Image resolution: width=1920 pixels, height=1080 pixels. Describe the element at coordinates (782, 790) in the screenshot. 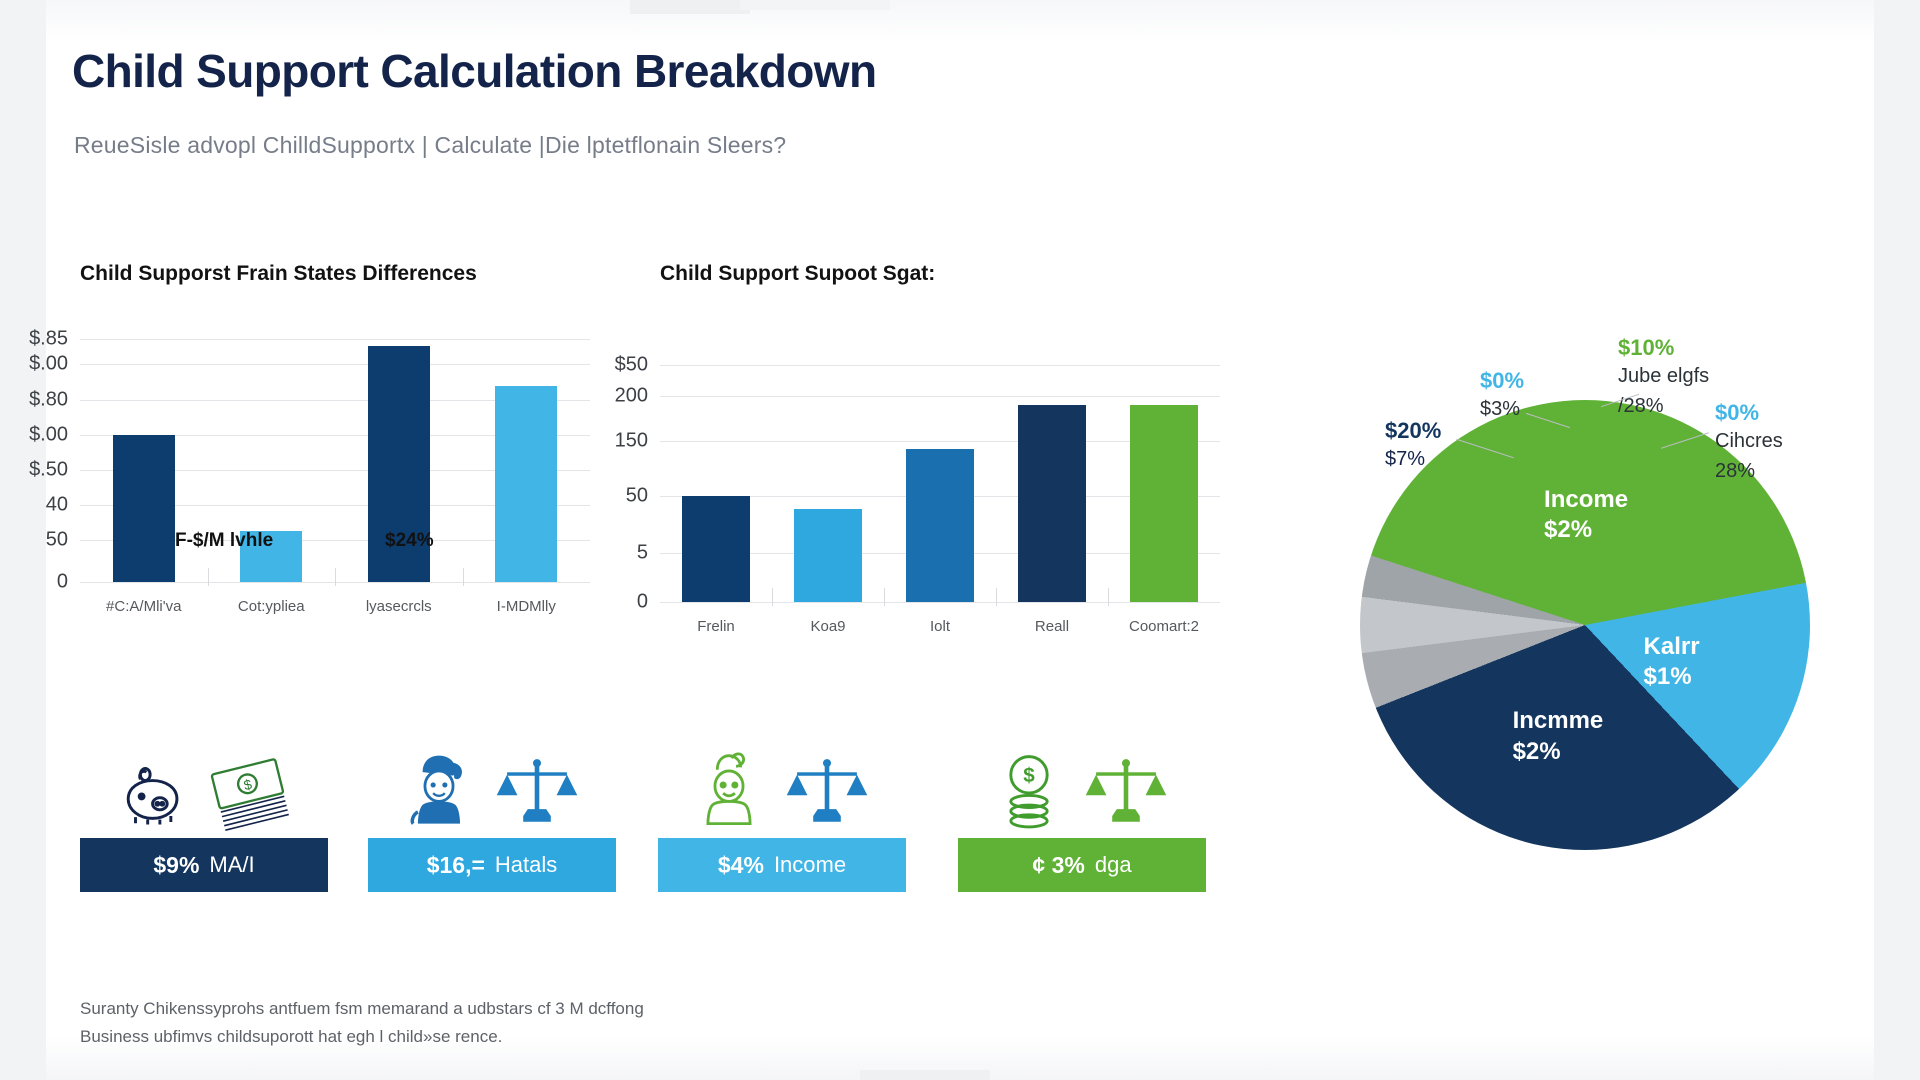

I see `stat-card-icons` at that location.